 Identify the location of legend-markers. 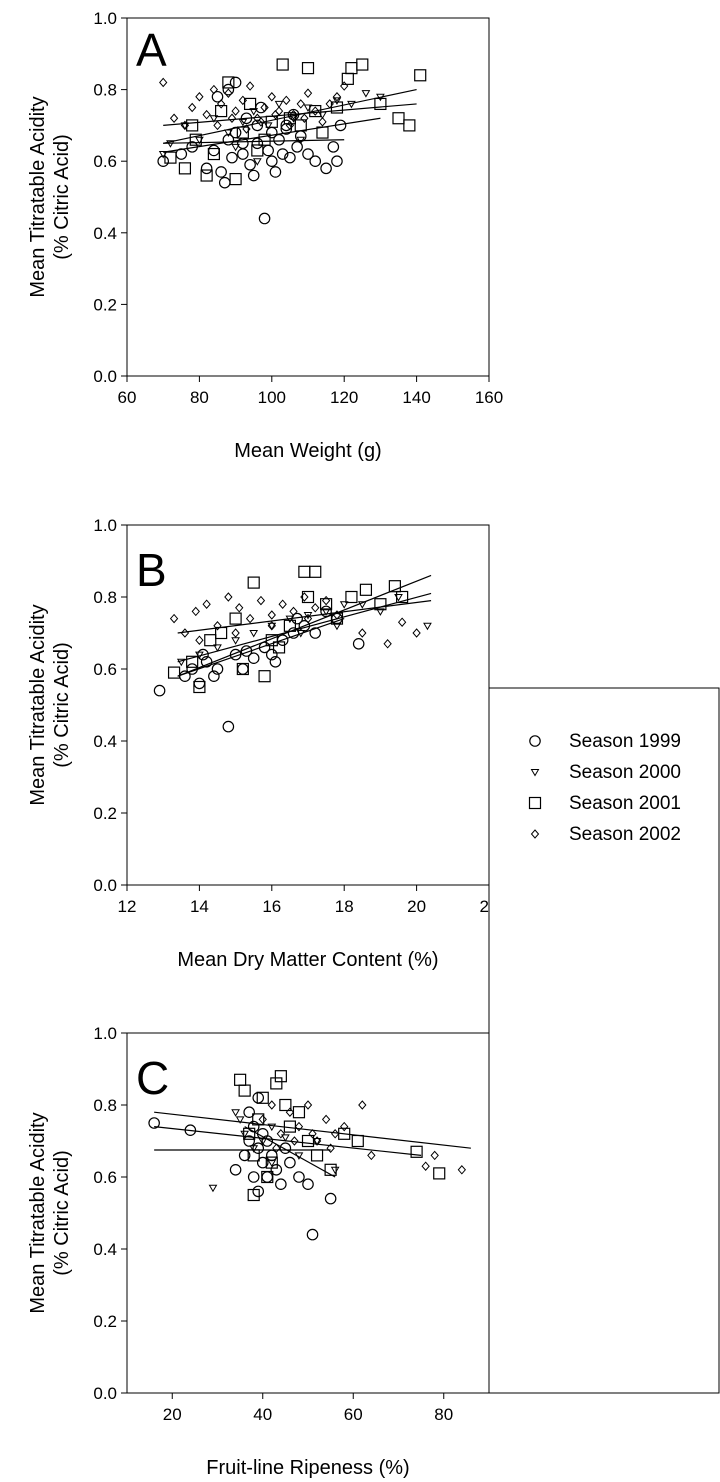
(535, 787).